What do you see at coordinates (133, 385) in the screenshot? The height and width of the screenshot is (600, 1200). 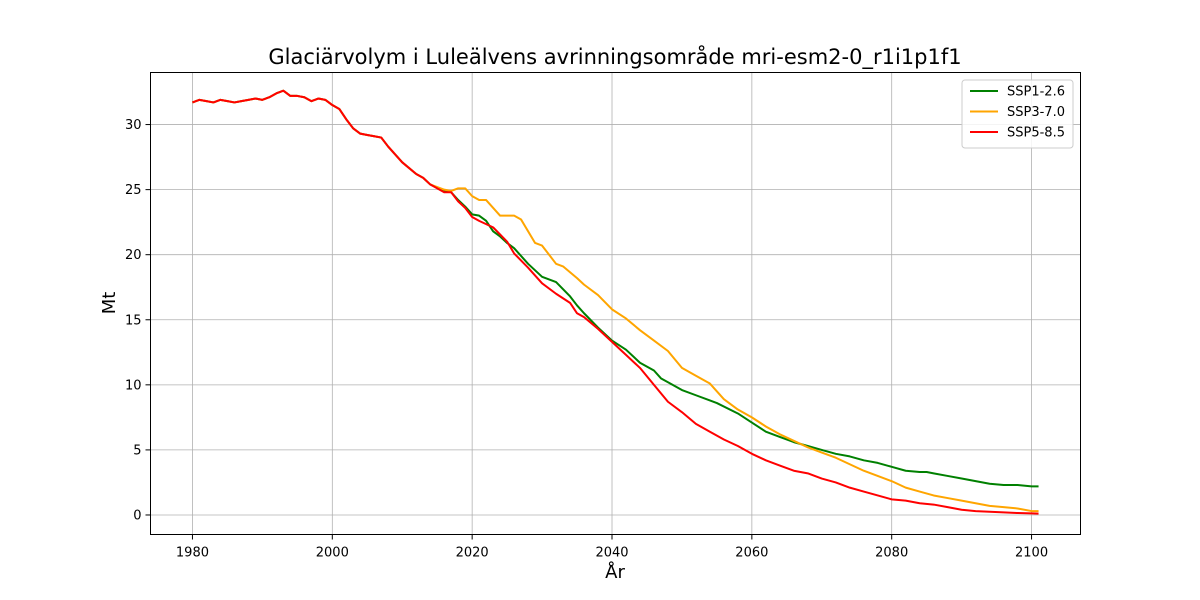 I see `y-tick-label: 10` at bounding box center [133, 385].